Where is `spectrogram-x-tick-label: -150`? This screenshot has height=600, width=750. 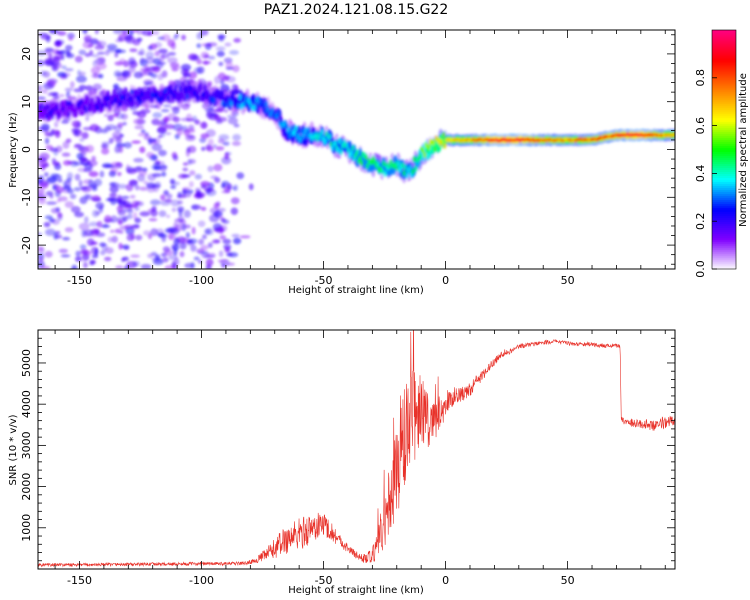 spectrogram-x-tick-label: -150 is located at coordinates (79, 280).